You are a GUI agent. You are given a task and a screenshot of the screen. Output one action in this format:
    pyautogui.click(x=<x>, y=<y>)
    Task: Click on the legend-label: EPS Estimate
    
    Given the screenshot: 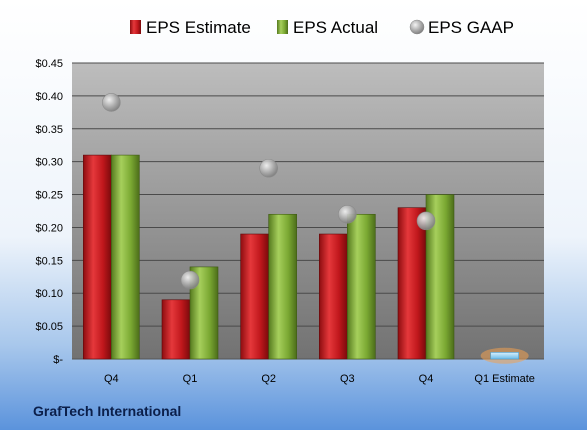 What is the action you would take?
    pyautogui.click(x=198, y=27)
    